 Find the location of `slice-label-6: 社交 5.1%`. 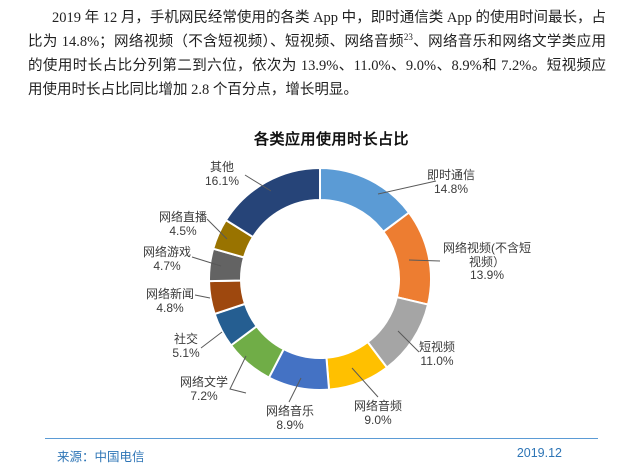

slice-label-6: 社交 5.1% is located at coordinates (186, 346).